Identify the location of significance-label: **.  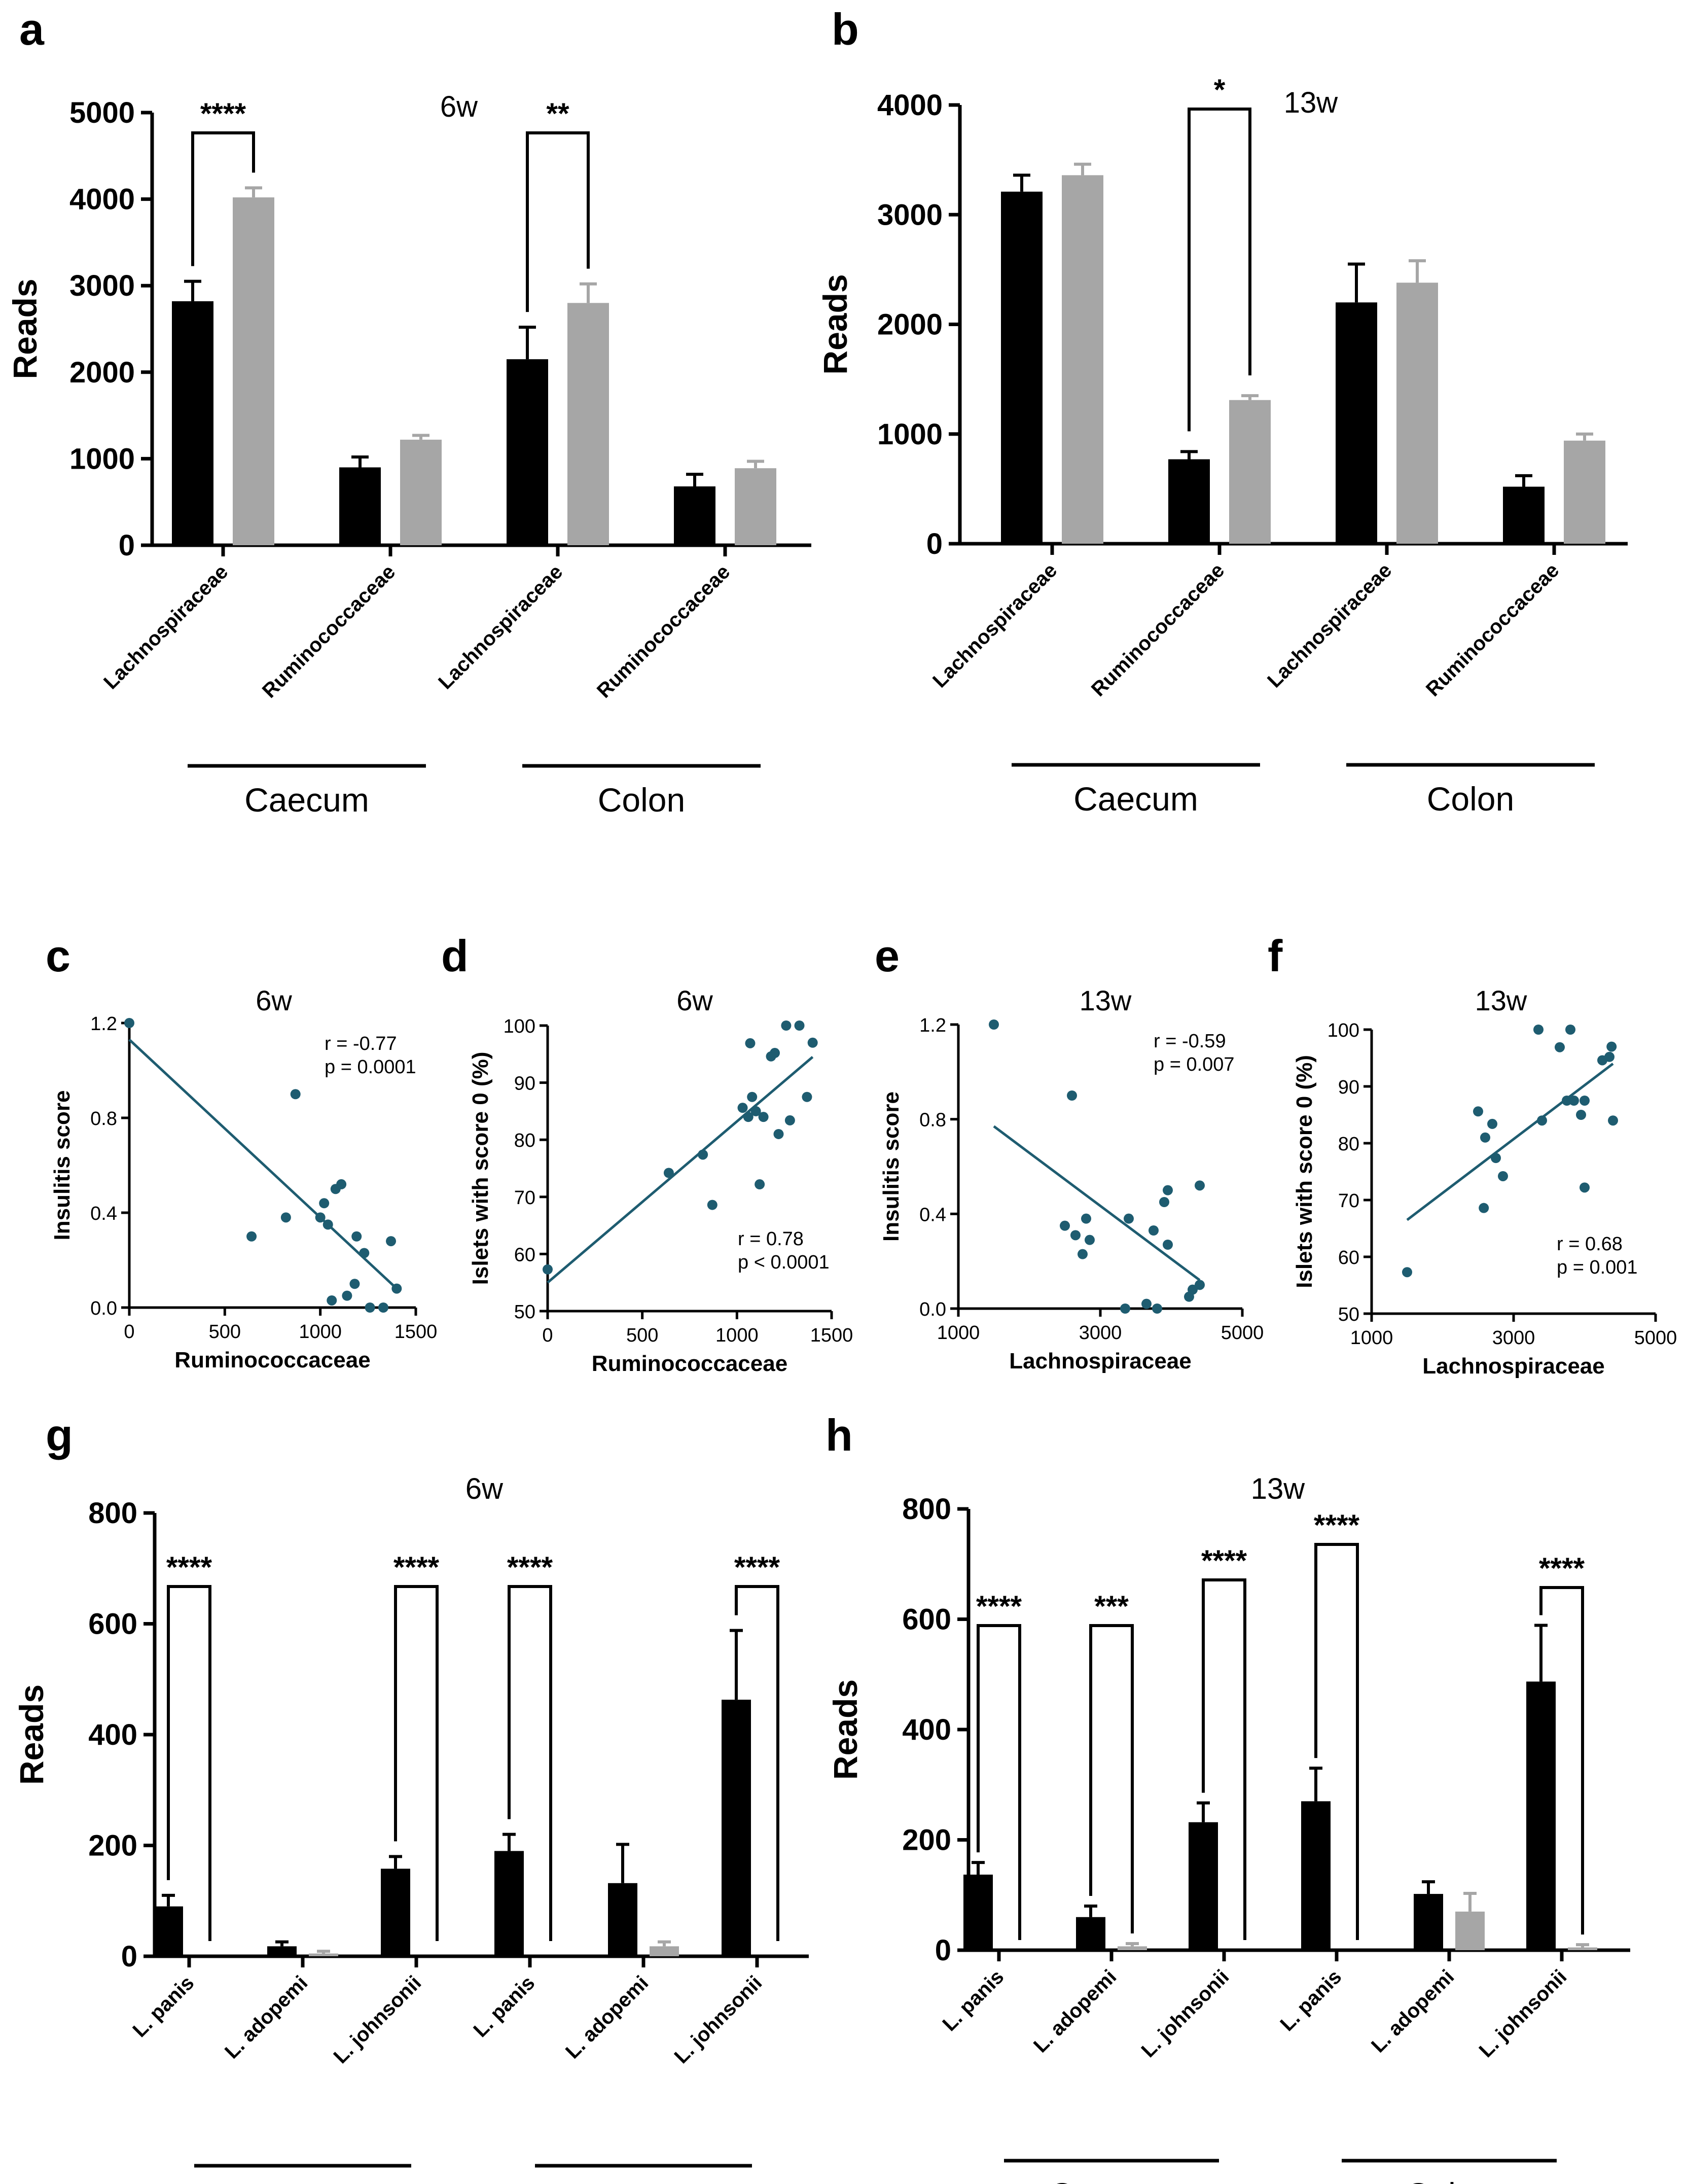
(557, 114).